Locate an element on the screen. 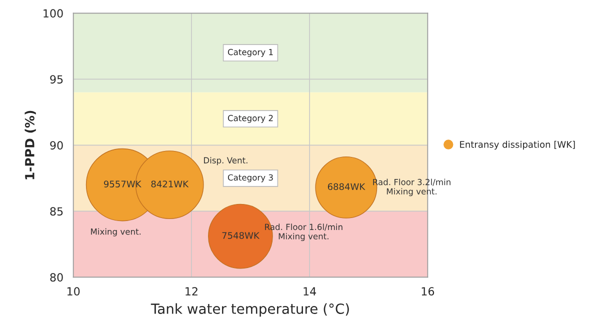 This screenshot has height=330, width=611. x-tick-label: 14 is located at coordinates (310, 291).